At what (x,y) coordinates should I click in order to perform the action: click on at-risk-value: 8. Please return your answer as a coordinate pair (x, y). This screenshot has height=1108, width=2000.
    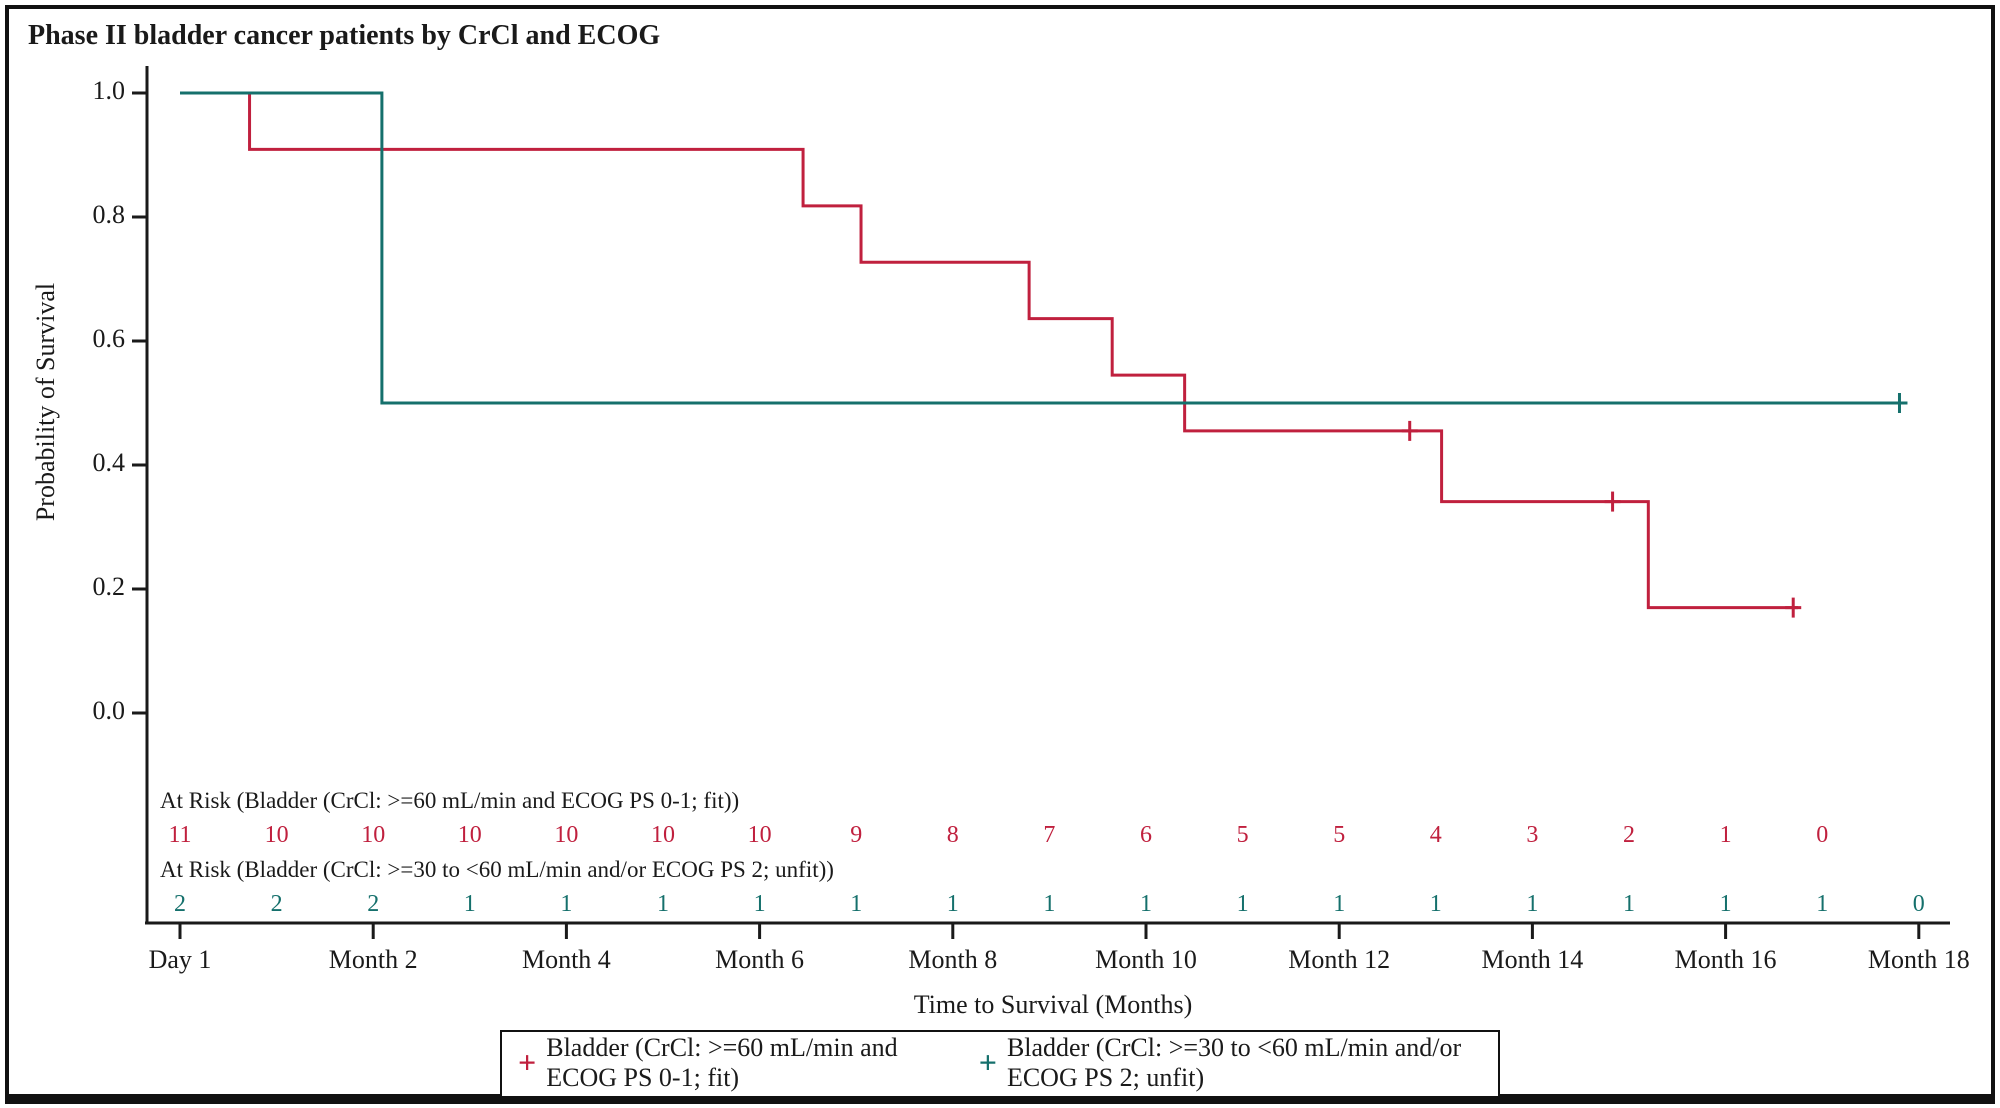
    Looking at the image, I should click on (952, 835).